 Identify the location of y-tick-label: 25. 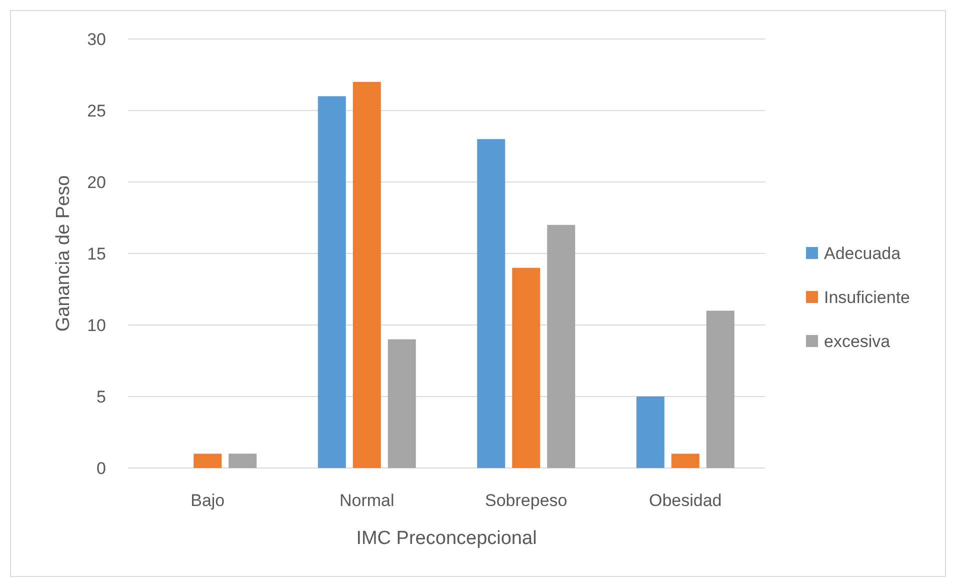
(96, 110).